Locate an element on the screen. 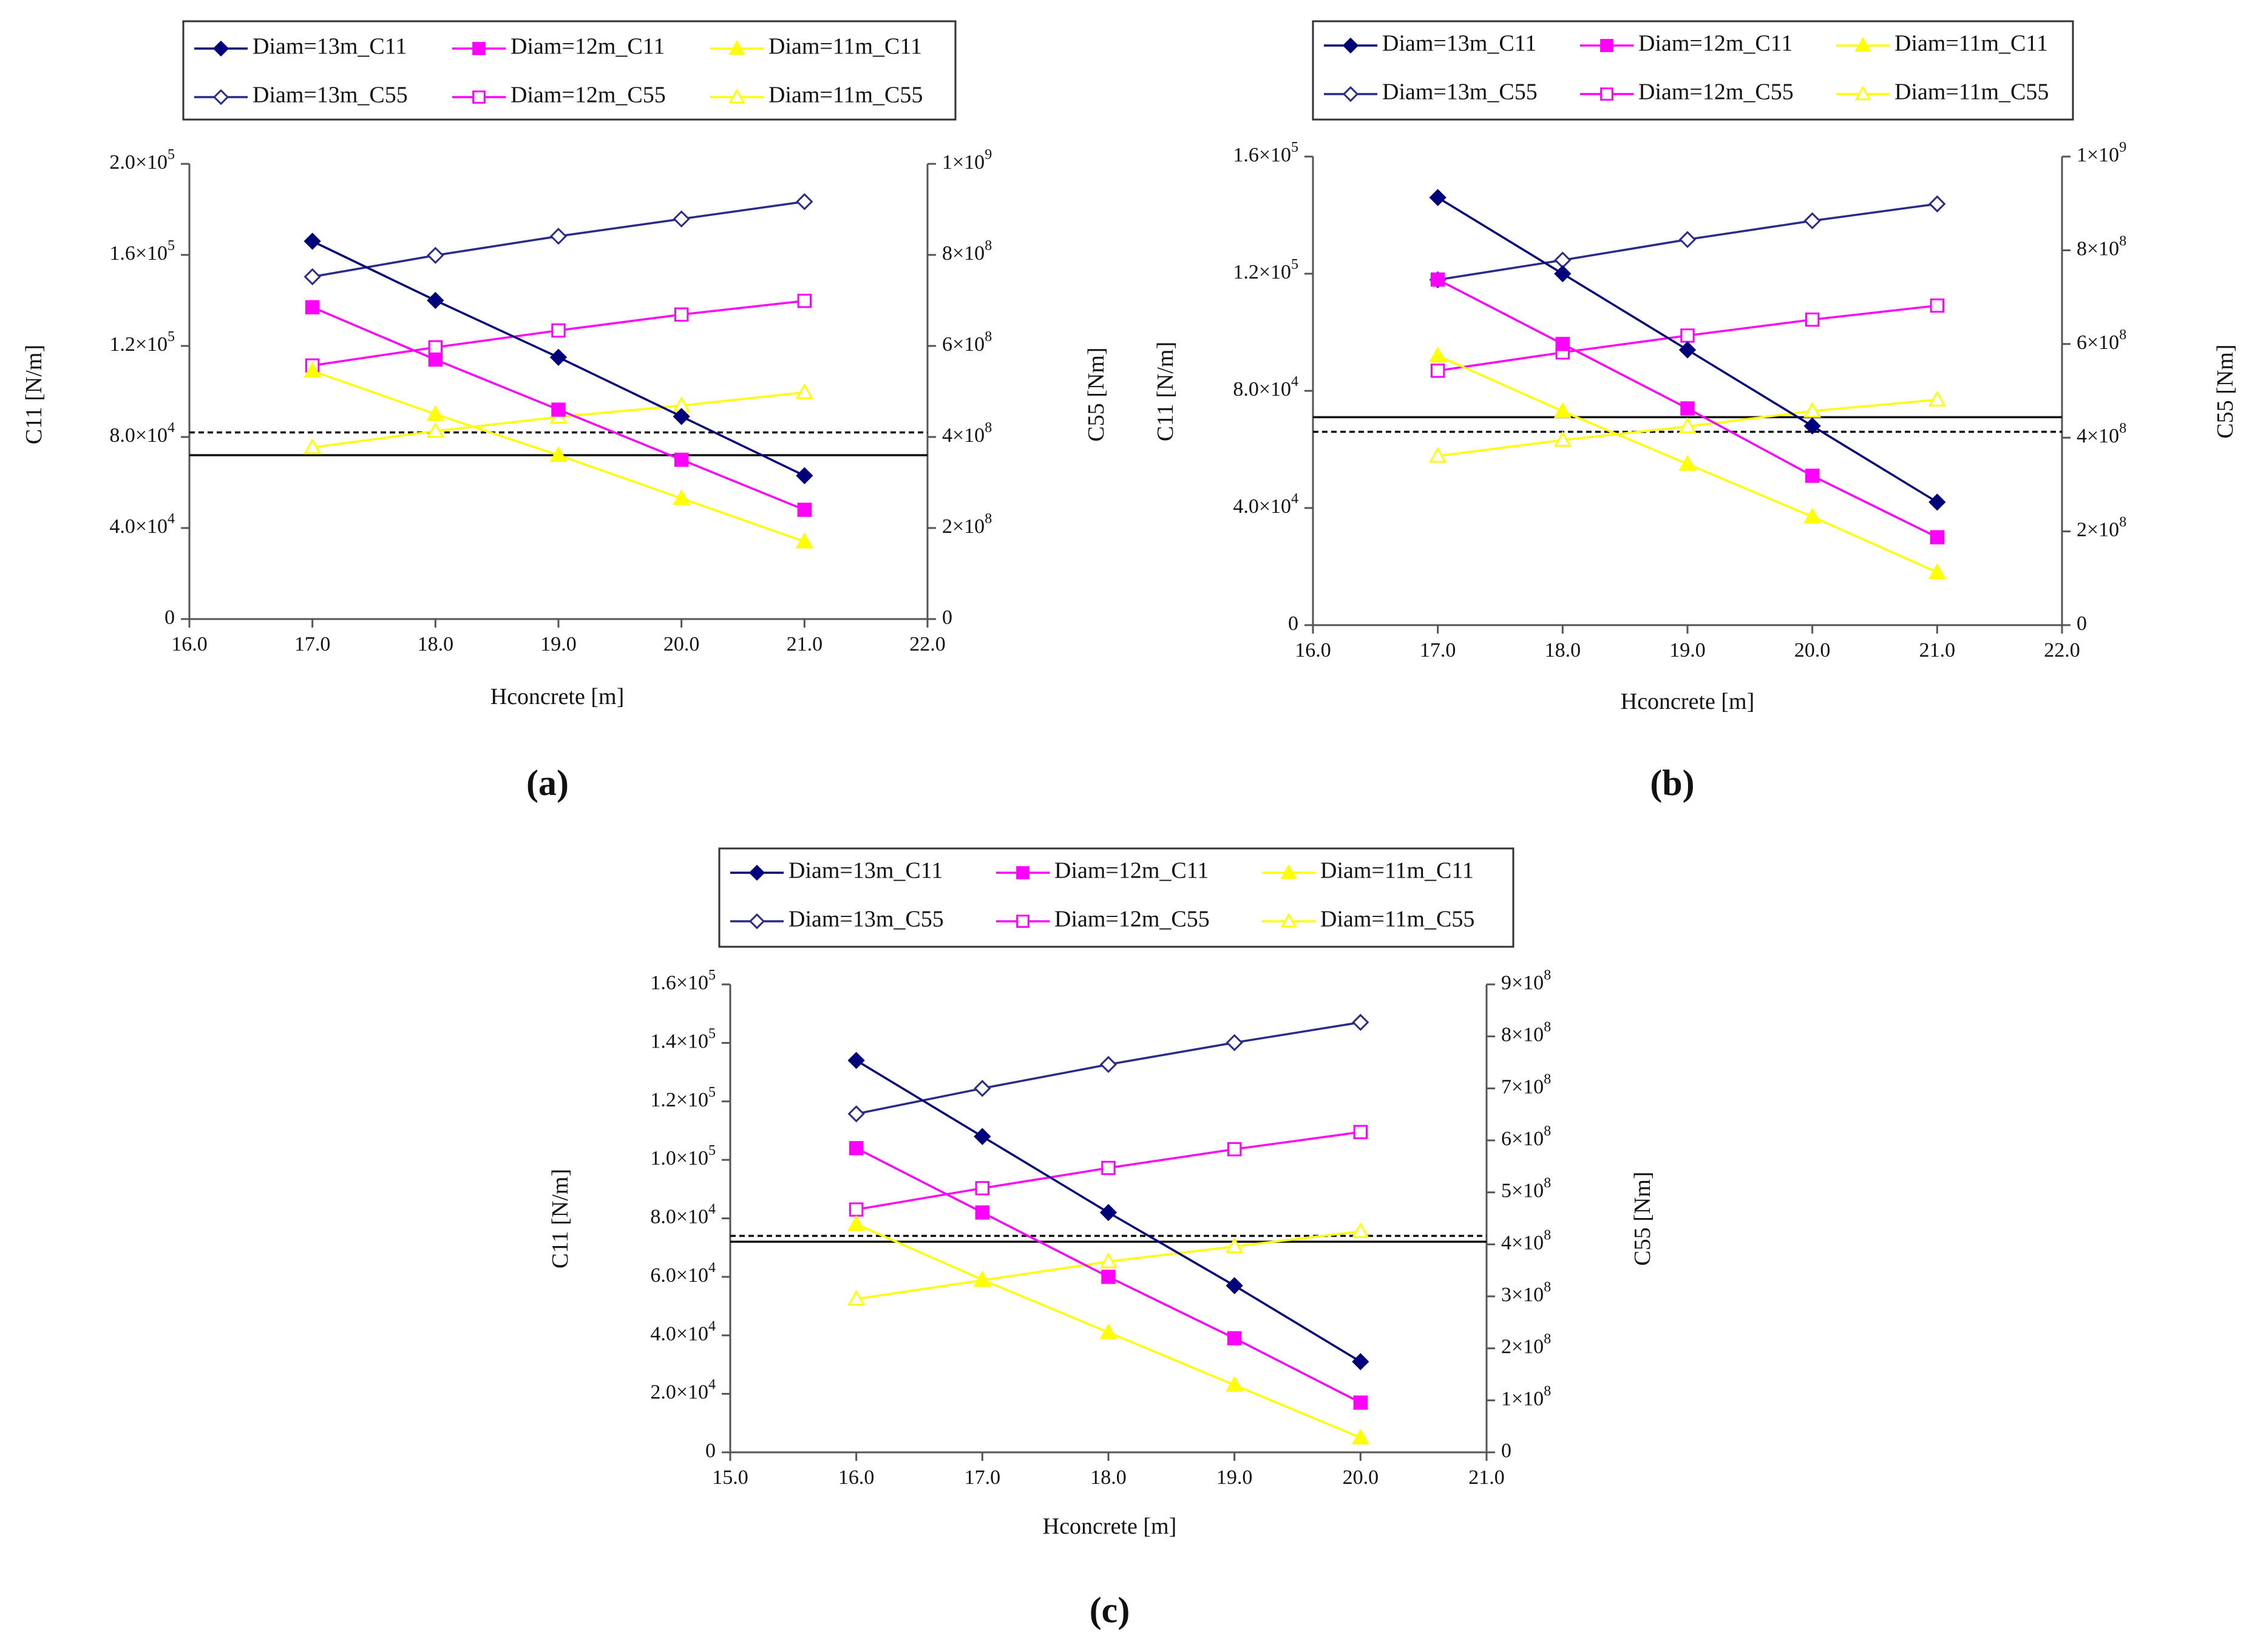 This screenshot has height=1652, width=2252. legend-label: Diam=11m_C11 is located at coordinates (1971, 43).